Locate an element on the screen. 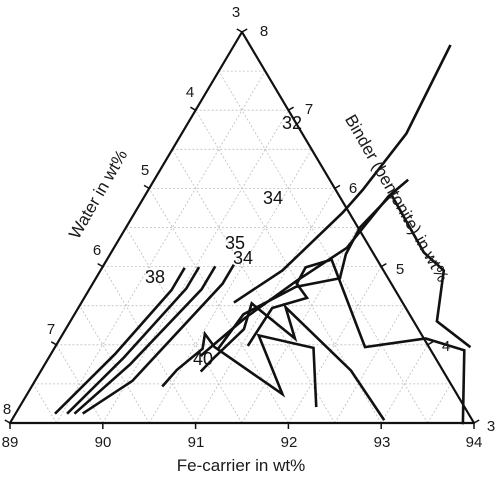  fe-tick-label: 90 is located at coordinates (103, 442).